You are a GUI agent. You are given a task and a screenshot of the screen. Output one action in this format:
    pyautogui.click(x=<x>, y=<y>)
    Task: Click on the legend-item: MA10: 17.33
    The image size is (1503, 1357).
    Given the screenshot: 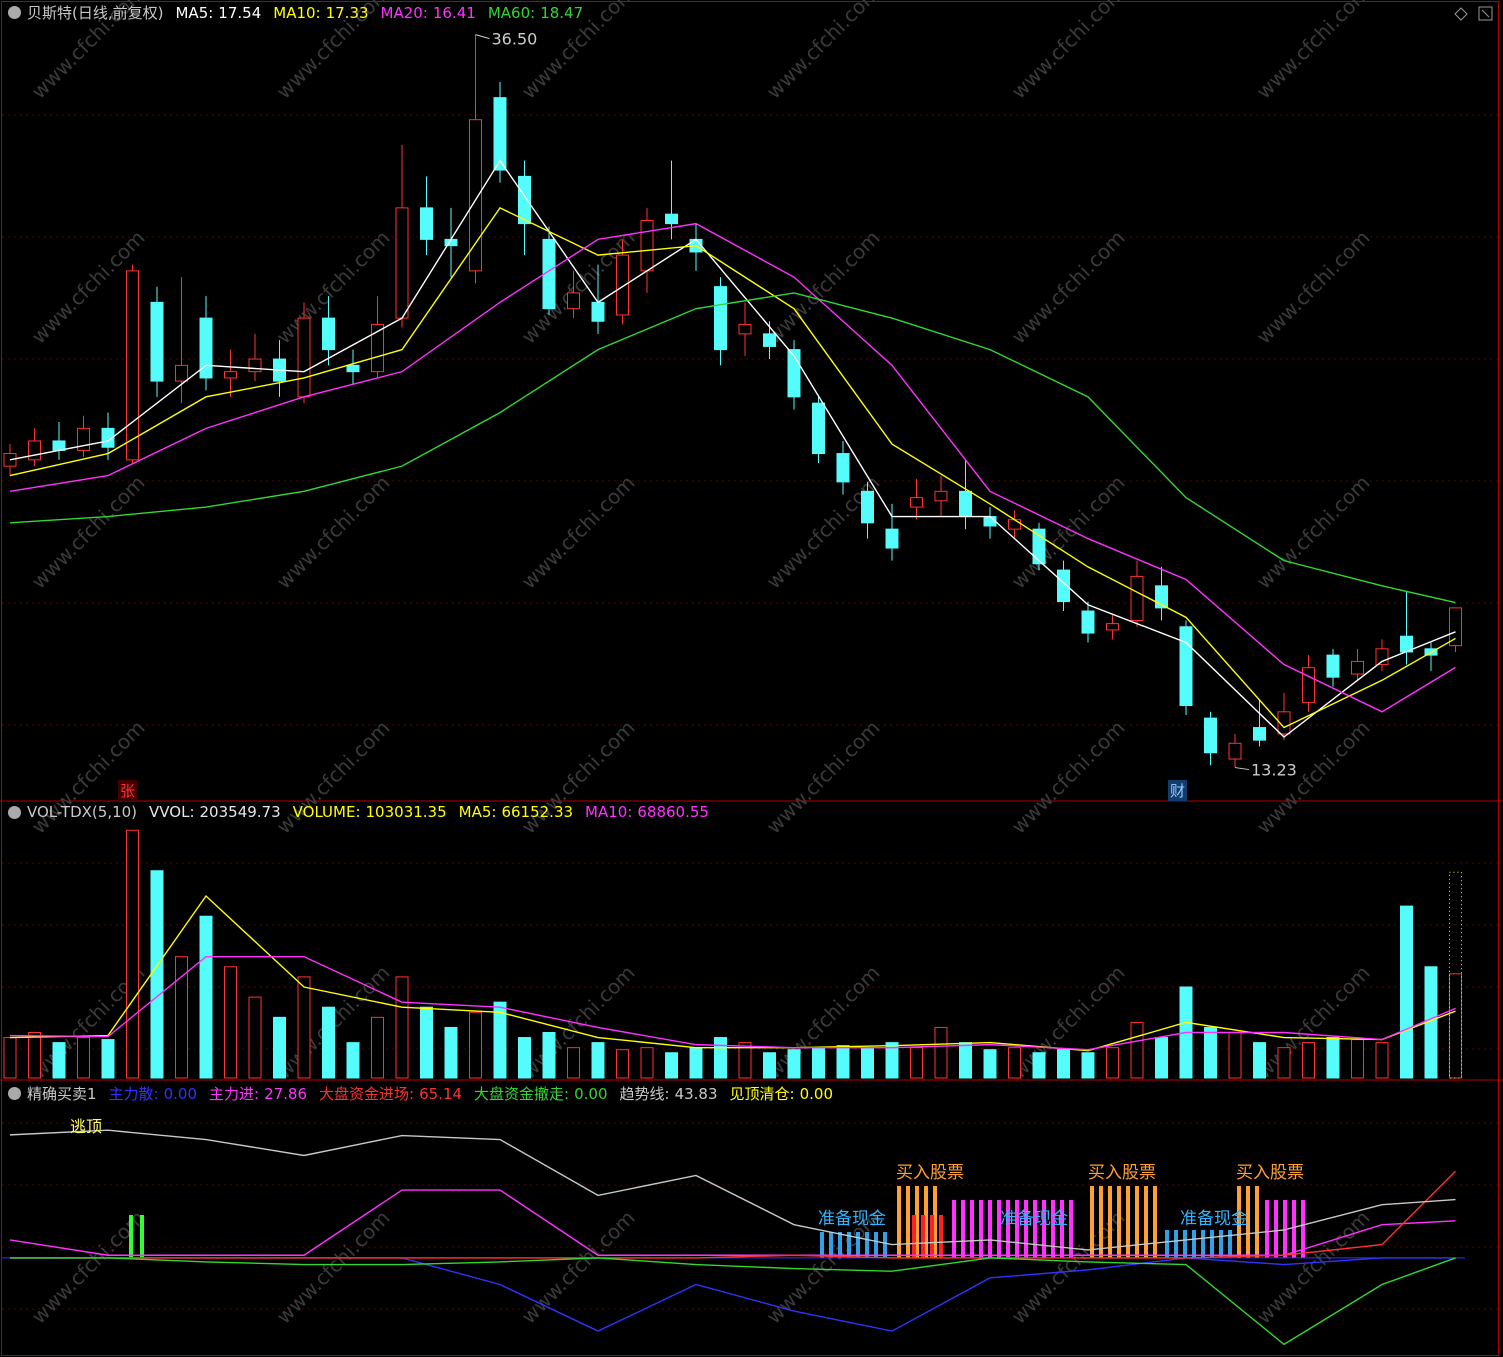 What is the action you would take?
    pyautogui.click(x=320, y=13)
    